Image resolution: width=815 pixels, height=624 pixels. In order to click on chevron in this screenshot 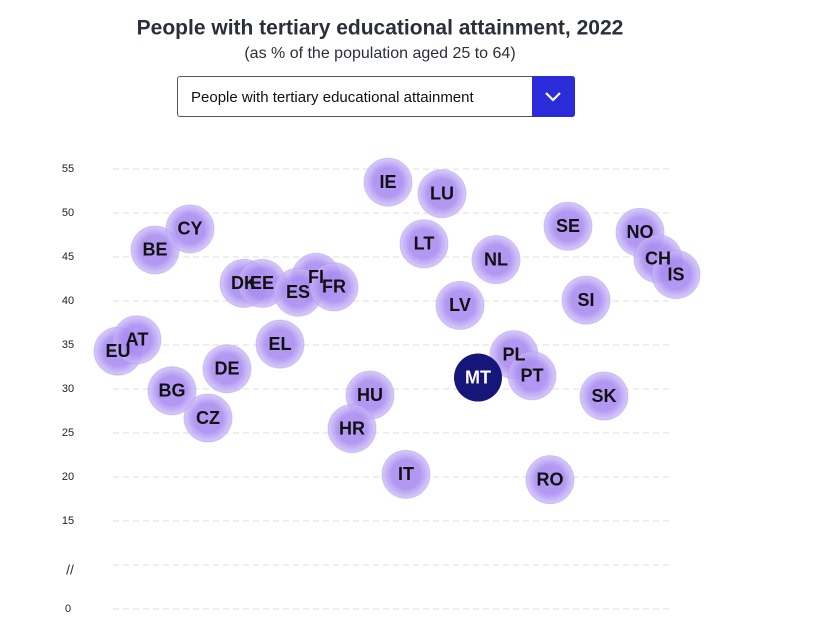, I will do `click(553, 97)`.